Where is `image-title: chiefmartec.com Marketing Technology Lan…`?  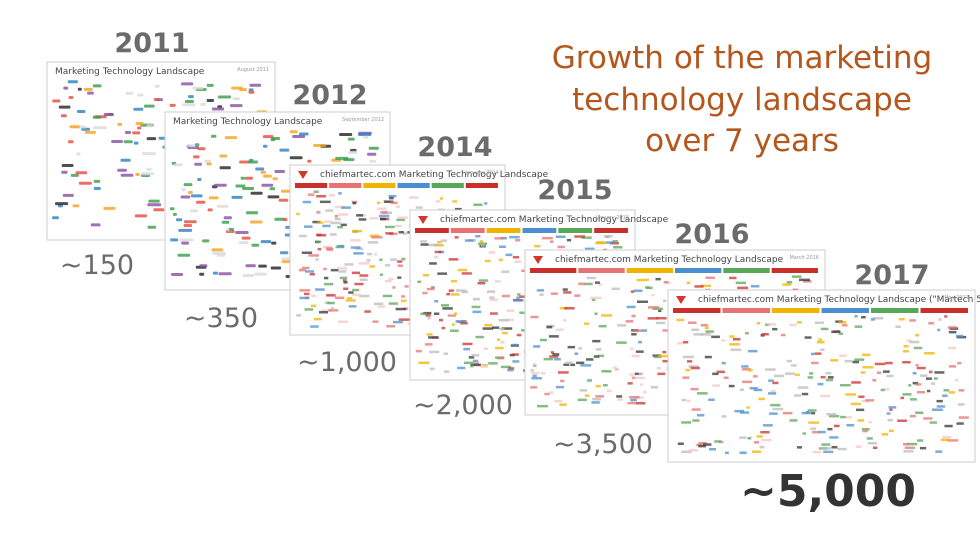
image-title: chiefmartec.com Marketing Technology Lan… is located at coordinates (554, 220).